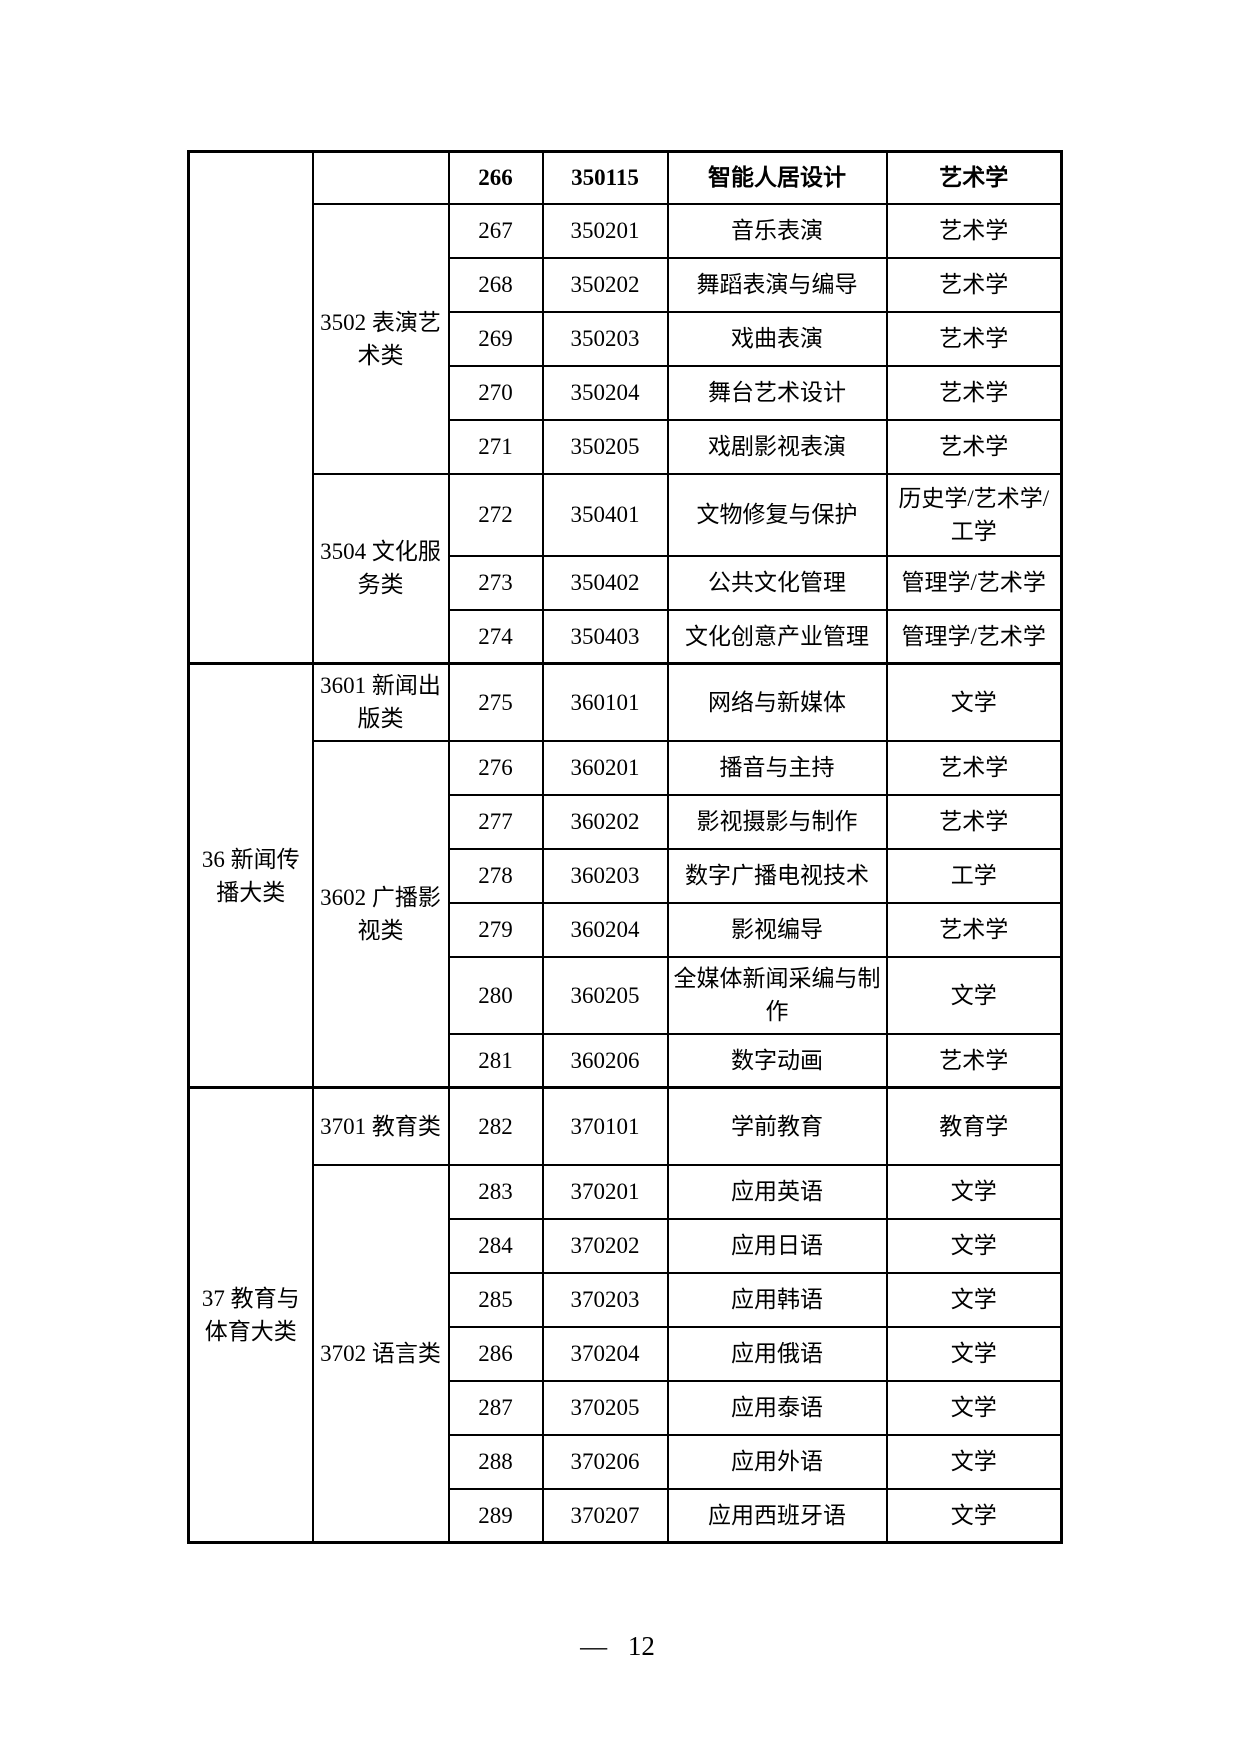  Describe the element at coordinates (380, 1126) in the screenshot. I see `sub-group-cell: 3701 教育类` at that location.